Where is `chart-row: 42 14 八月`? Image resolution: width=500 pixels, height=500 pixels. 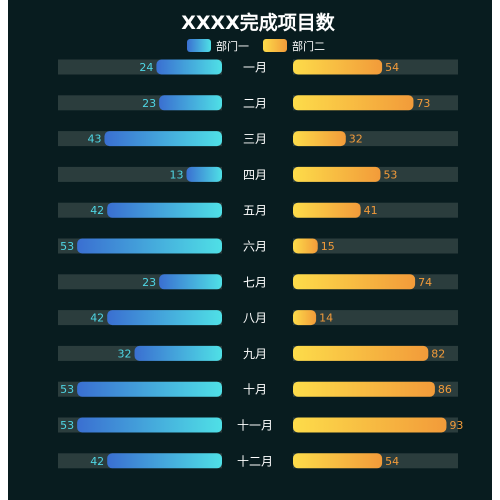
chart-row: 42 14 八月 is located at coordinates (258, 318).